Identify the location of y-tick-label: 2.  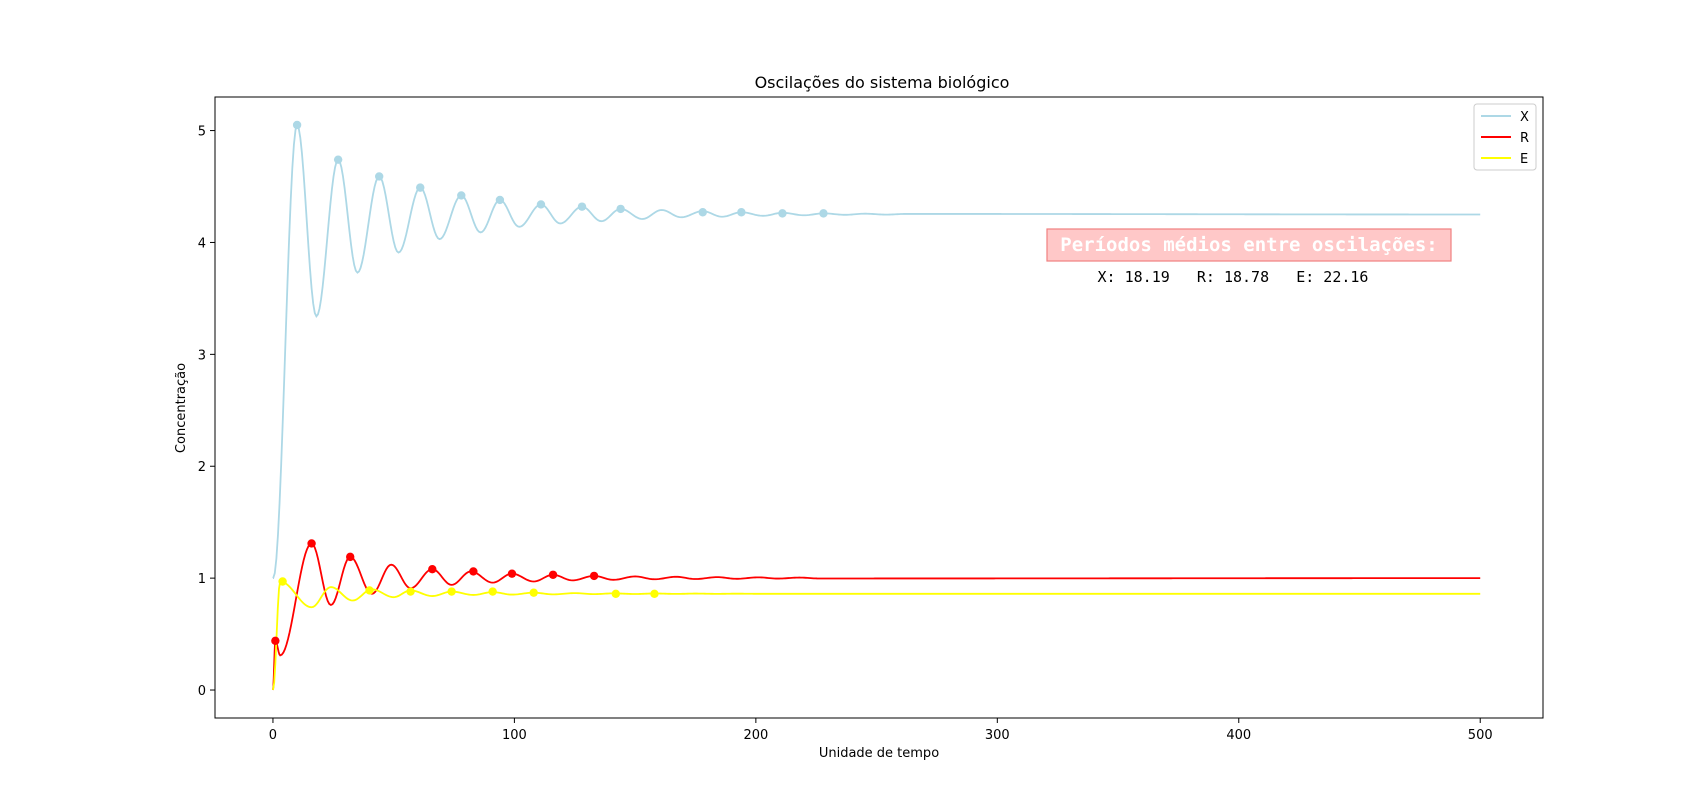
(202, 467).